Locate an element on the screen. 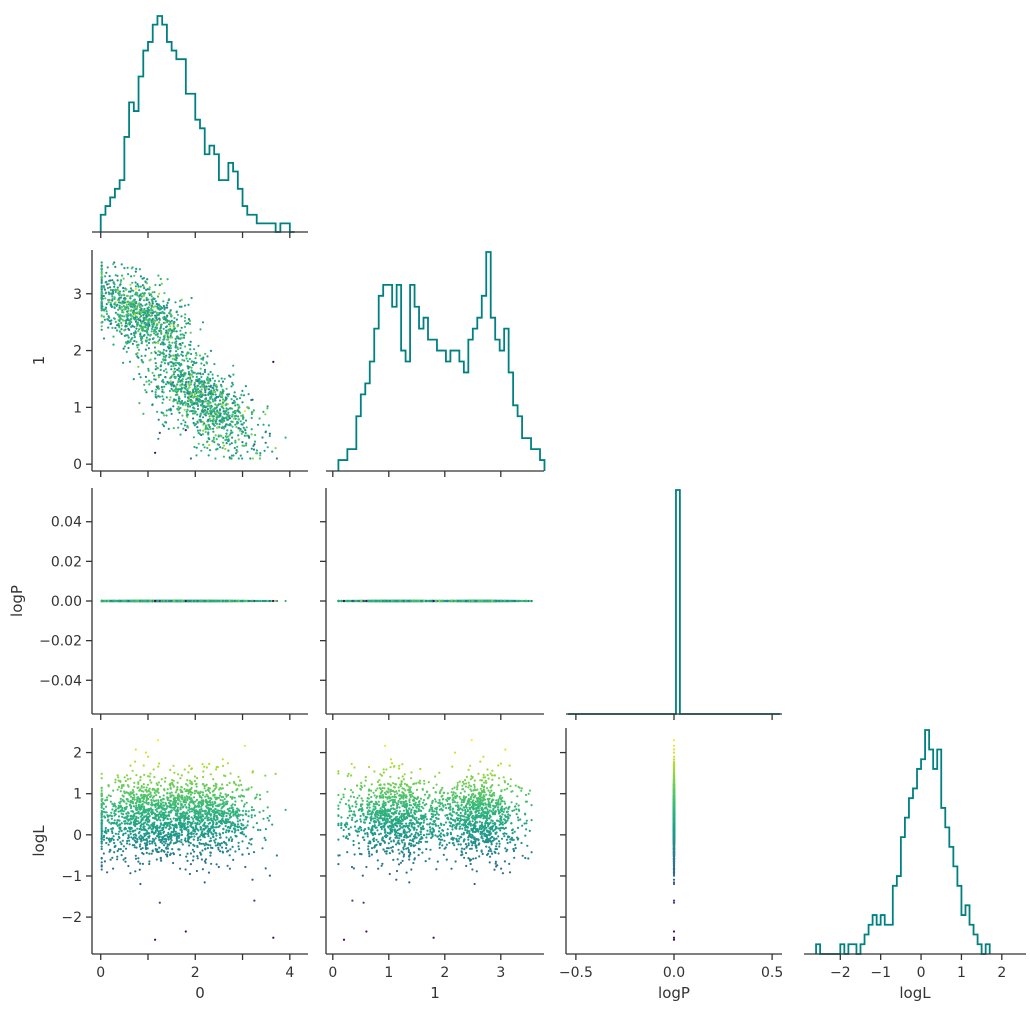  y-tick-label: 3 is located at coordinates (77, 295).